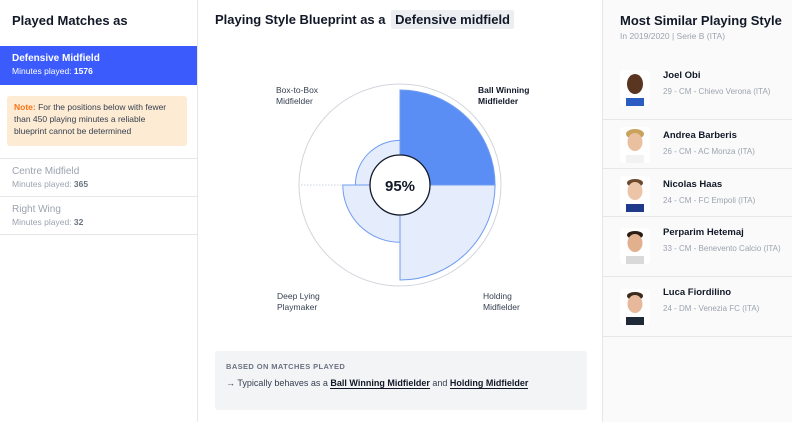 The width and height of the screenshot is (792, 422). Describe the element at coordinates (489, 383) in the screenshot. I see `basis-role-link-2: Holding Midfielder` at that location.